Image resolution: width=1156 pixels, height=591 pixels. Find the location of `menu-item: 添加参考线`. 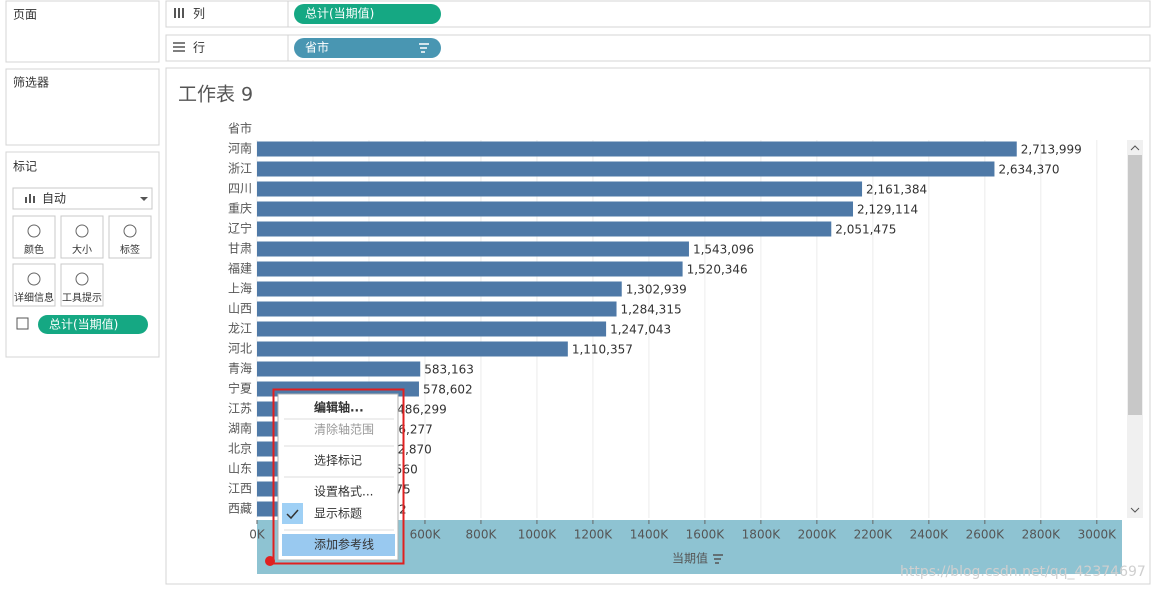

menu-item: 添加参考线 is located at coordinates (344, 544).